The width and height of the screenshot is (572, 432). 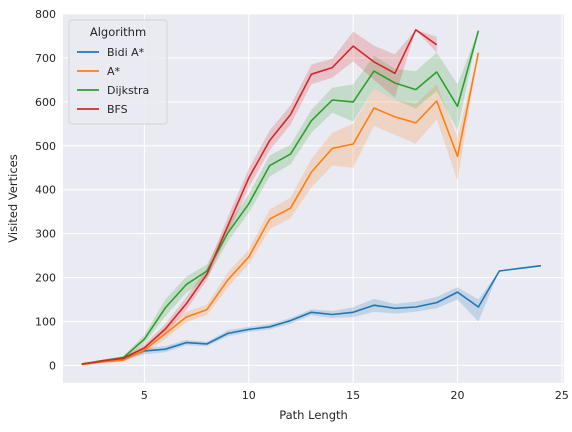 What do you see at coordinates (45, 58) in the screenshot?
I see `y-tick-label: 700` at bounding box center [45, 58].